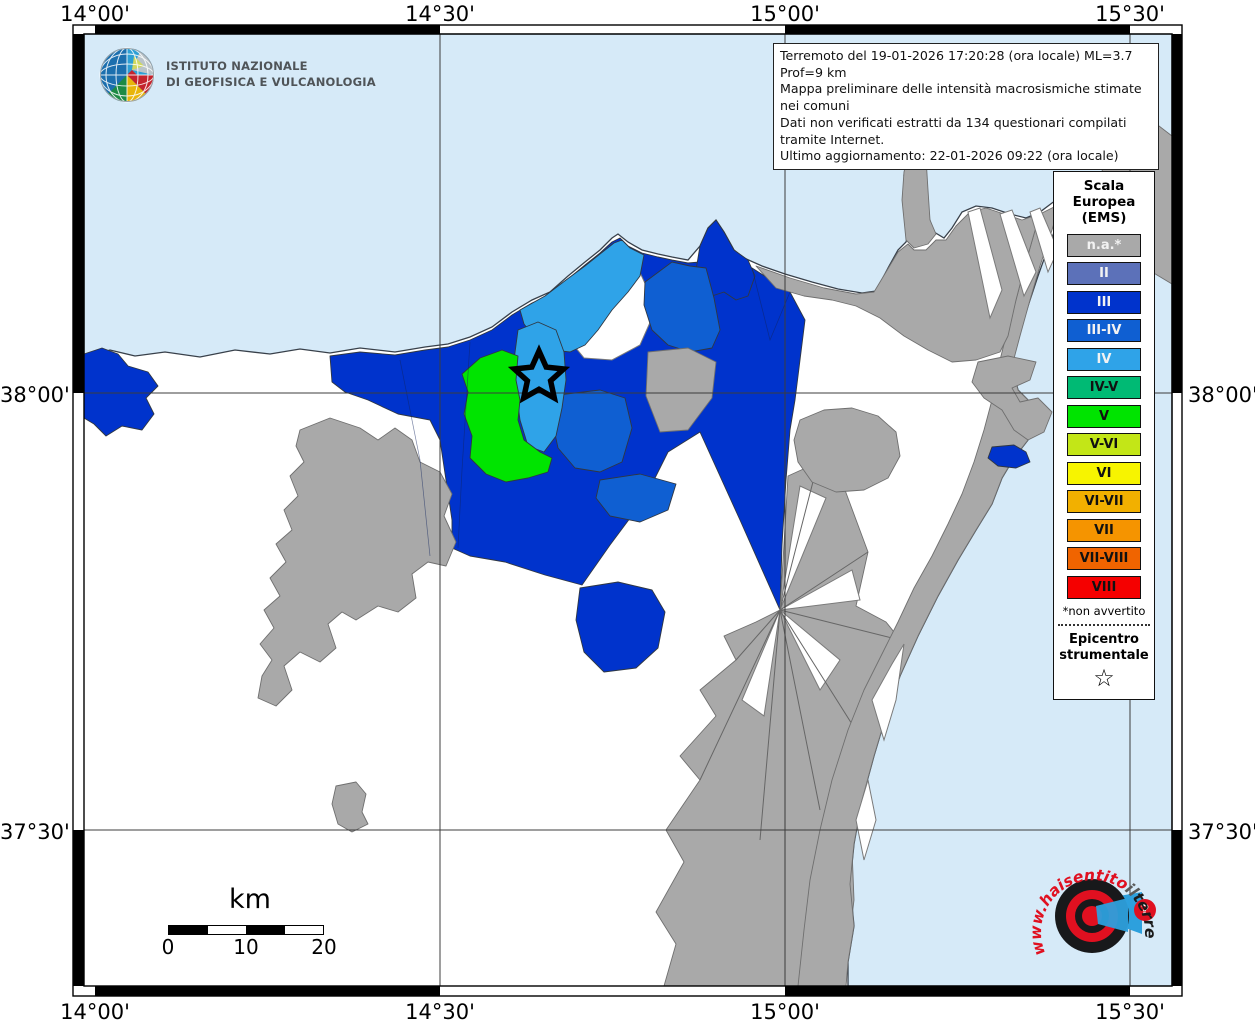 This screenshot has width=1255, height=1024. I want to click on scale-tick-0: 0, so click(168, 947).